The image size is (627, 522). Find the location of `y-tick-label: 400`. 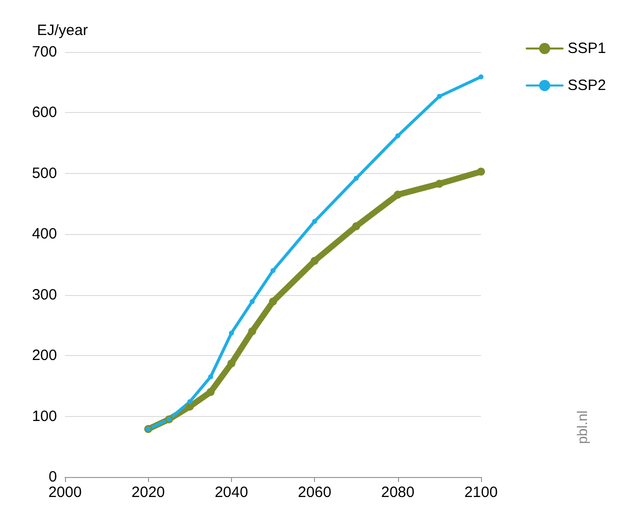

y-tick-label: 400 is located at coordinates (44, 234).